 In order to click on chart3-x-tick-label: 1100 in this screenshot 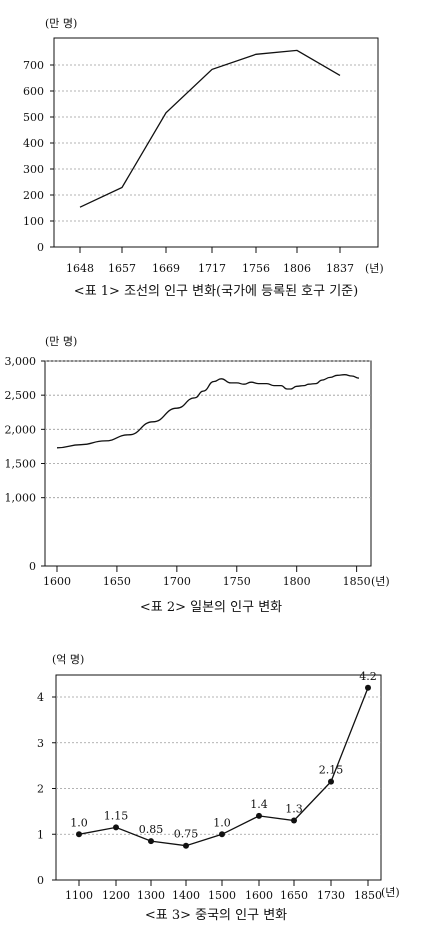, I will do `click(79, 895)`.